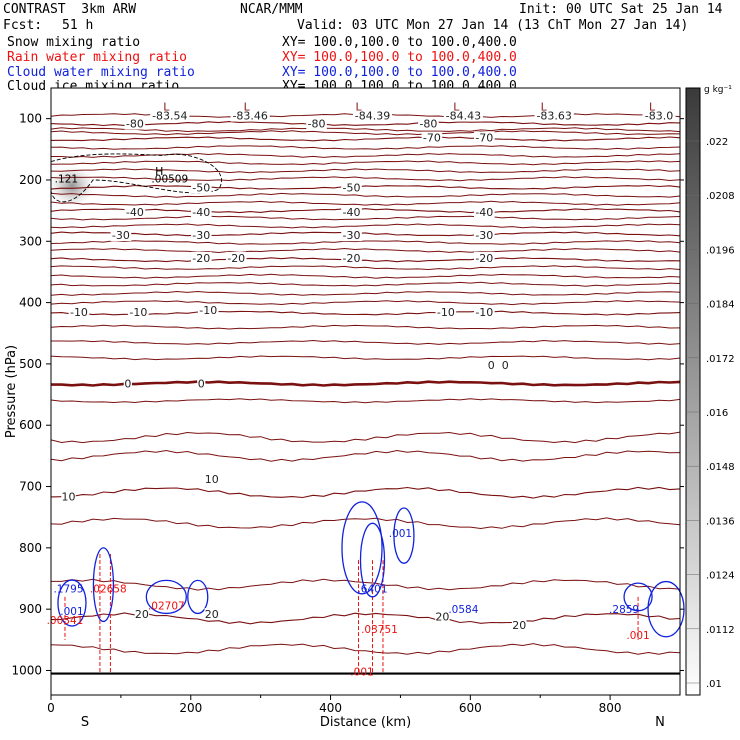 The image size is (740, 740). Describe the element at coordinates (26, 670) in the screenshot. I see `y-tick-label: 1000` at that location.